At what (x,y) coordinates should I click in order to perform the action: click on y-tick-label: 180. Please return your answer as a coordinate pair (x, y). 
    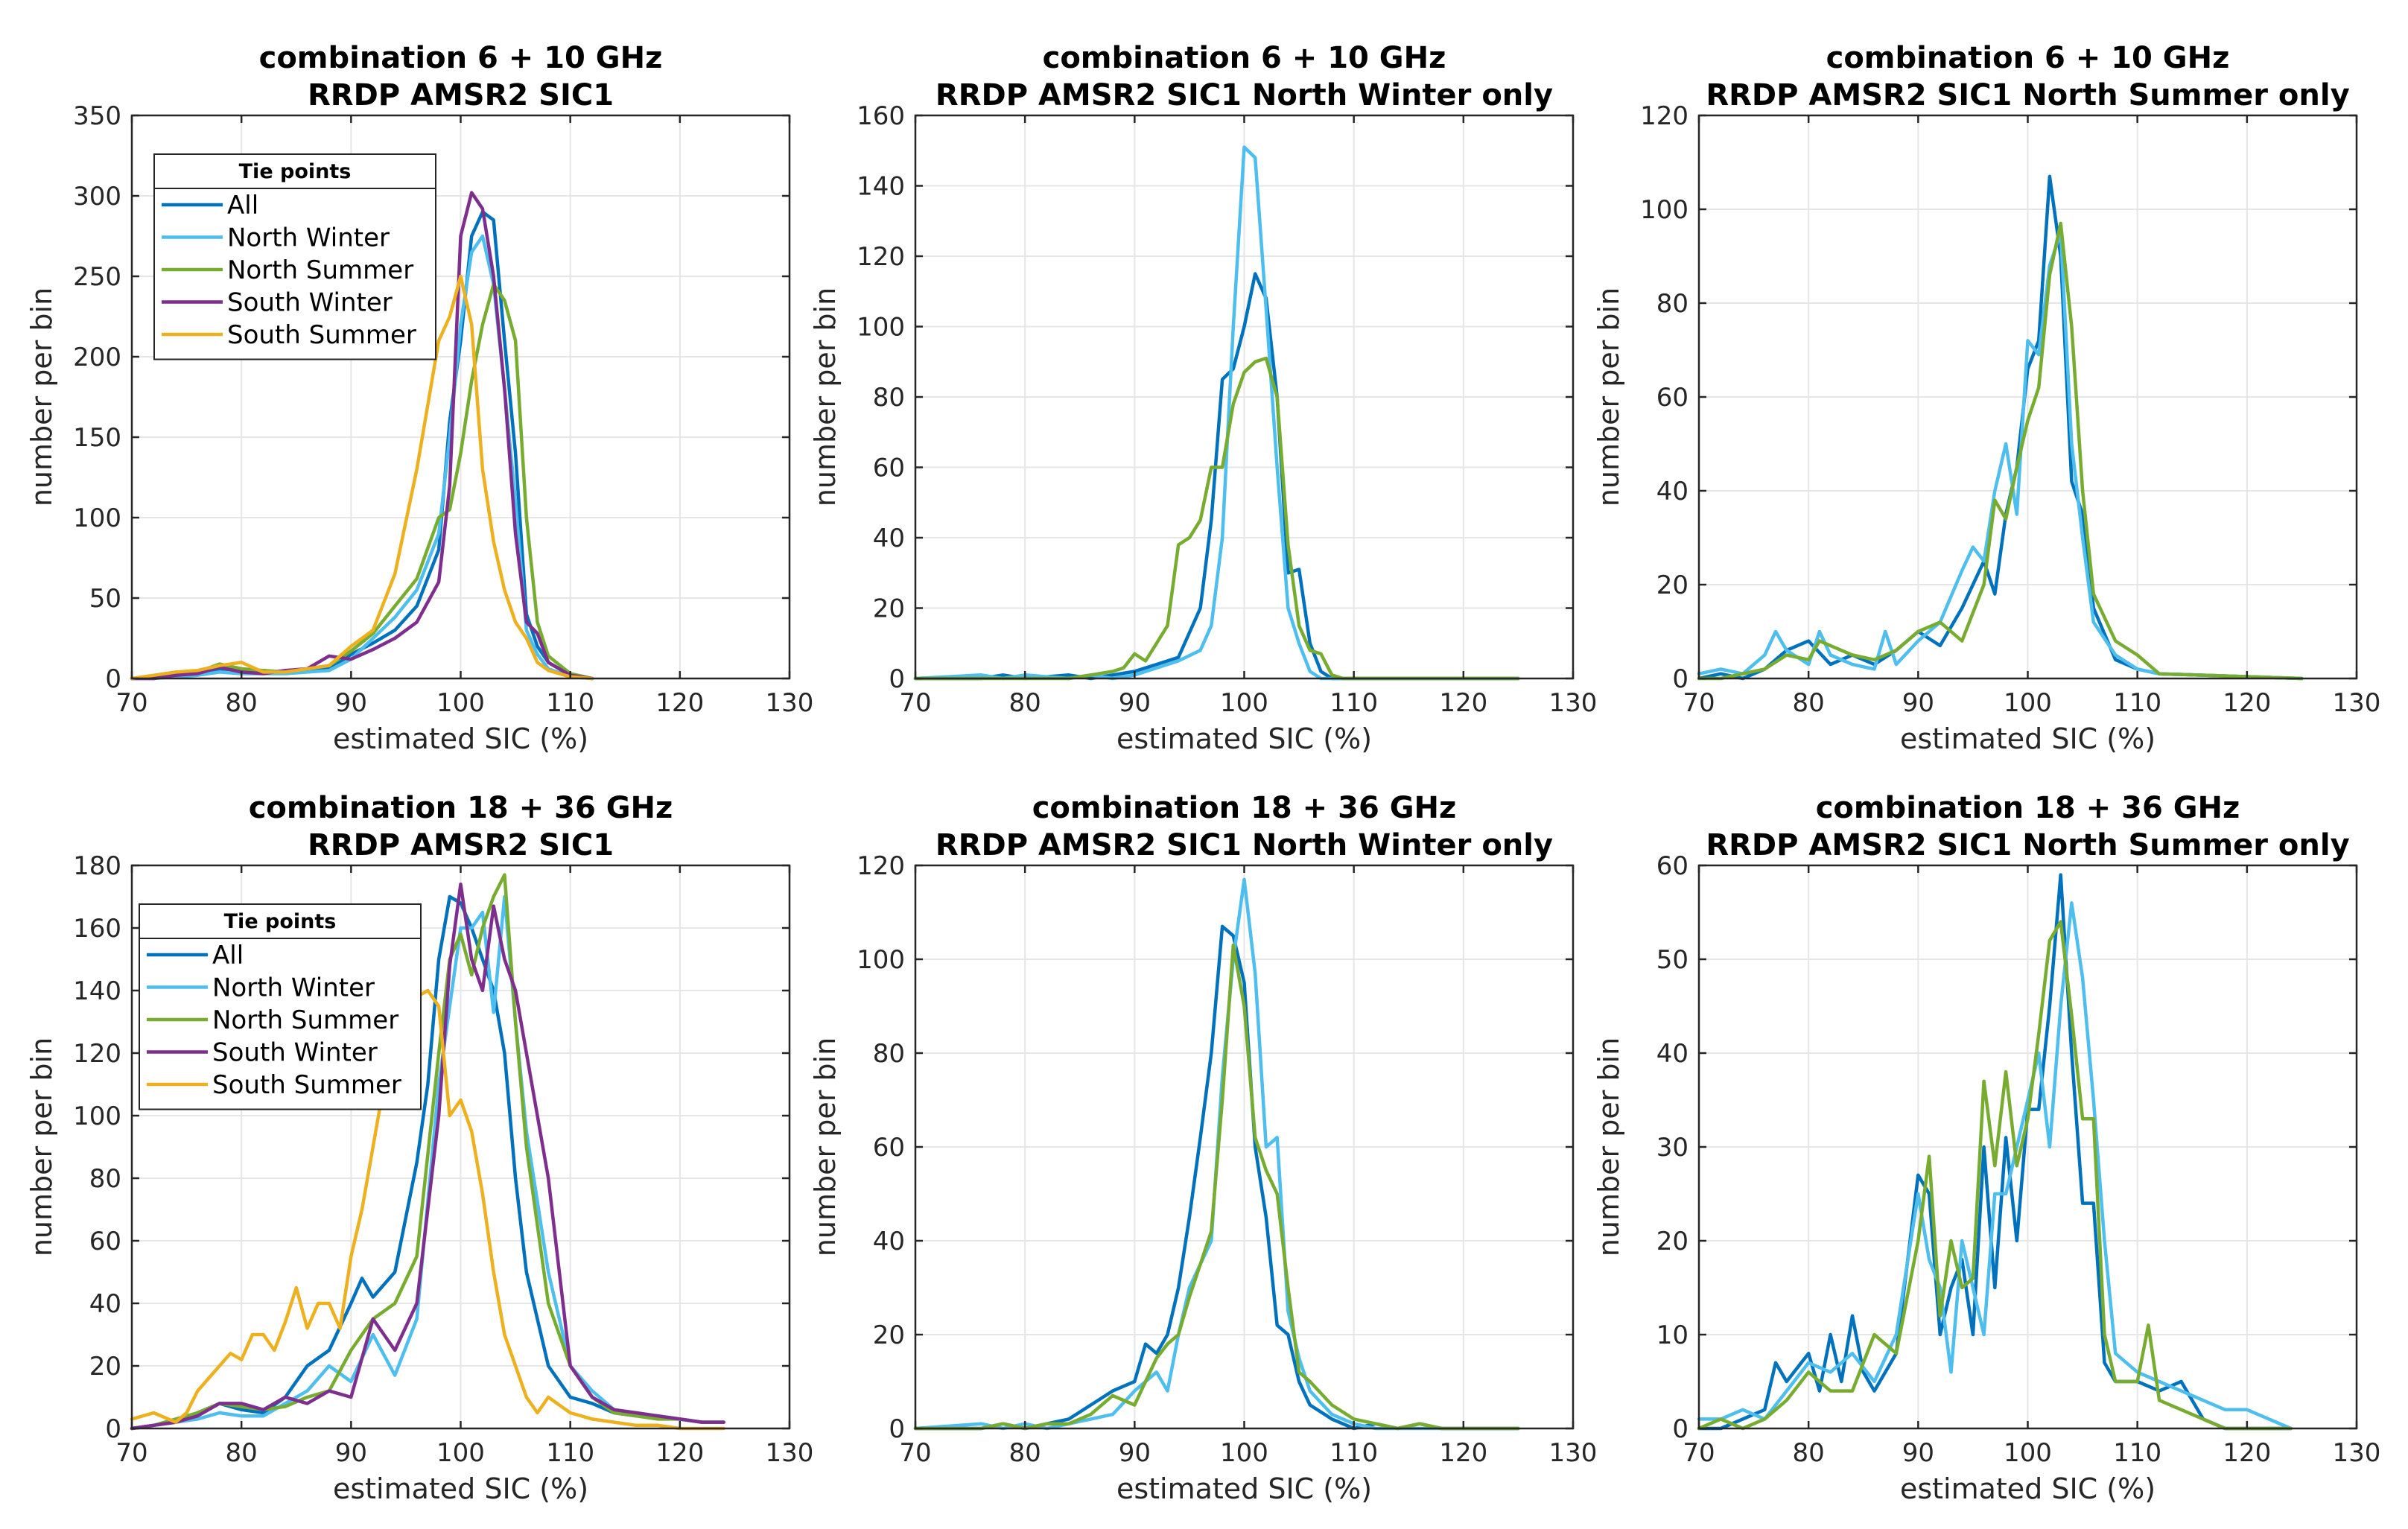
    Looking at the image, I should click on (97, 866).